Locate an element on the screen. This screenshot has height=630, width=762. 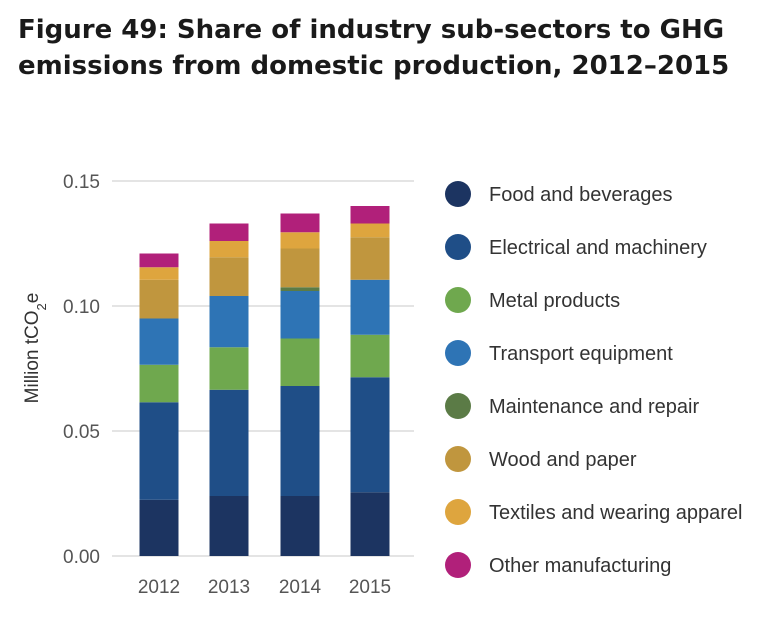
legend-label: Metal products is located at coordinates (554, 301).